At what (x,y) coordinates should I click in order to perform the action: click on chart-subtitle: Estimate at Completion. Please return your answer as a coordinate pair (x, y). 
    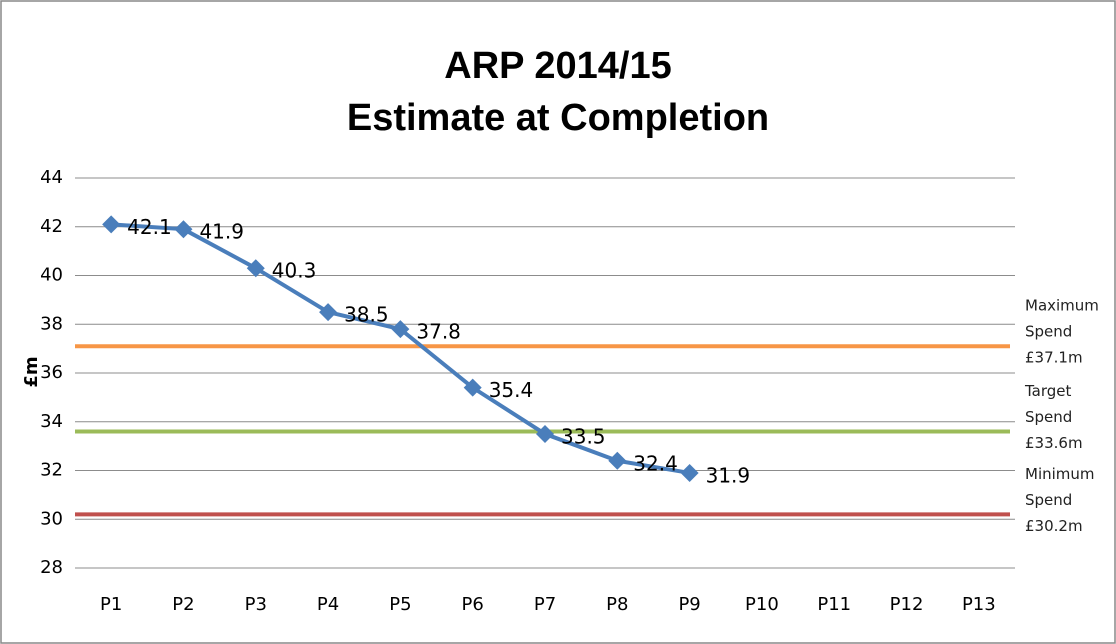
    Looking at the image, I should click on (558, 118).